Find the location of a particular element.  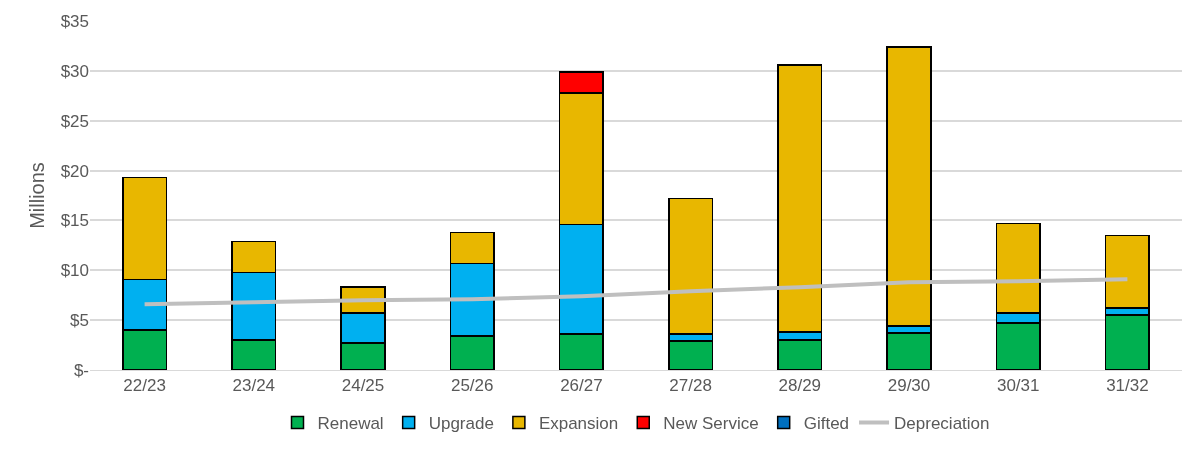

y-tick-label: $30 is located at coordinates (74, 71).